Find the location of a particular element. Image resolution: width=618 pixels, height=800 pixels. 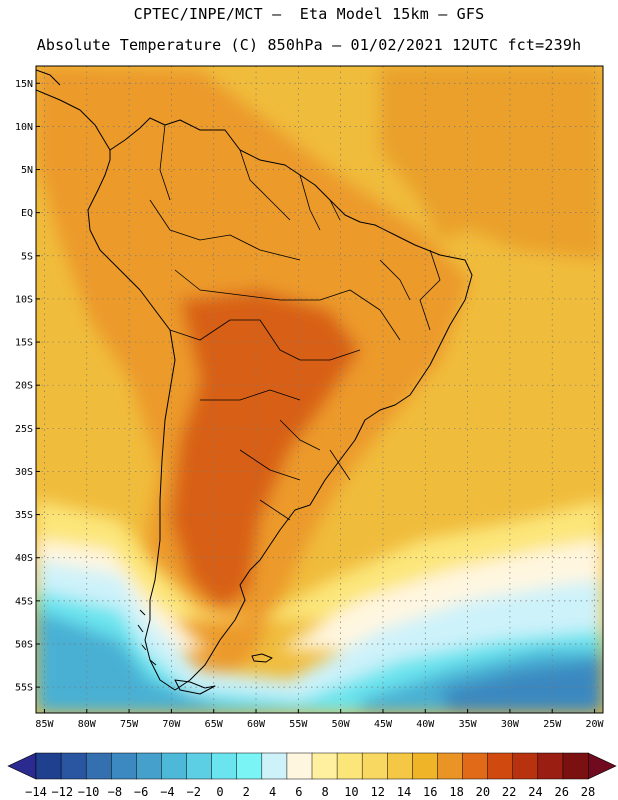

lat-tick-label: 40S is located at coordinates (24, 558).